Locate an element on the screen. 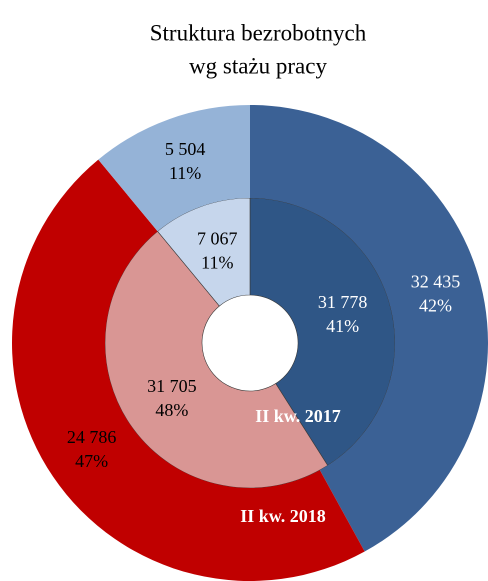  percent-label: 48% is located at coordinates (171, 410).